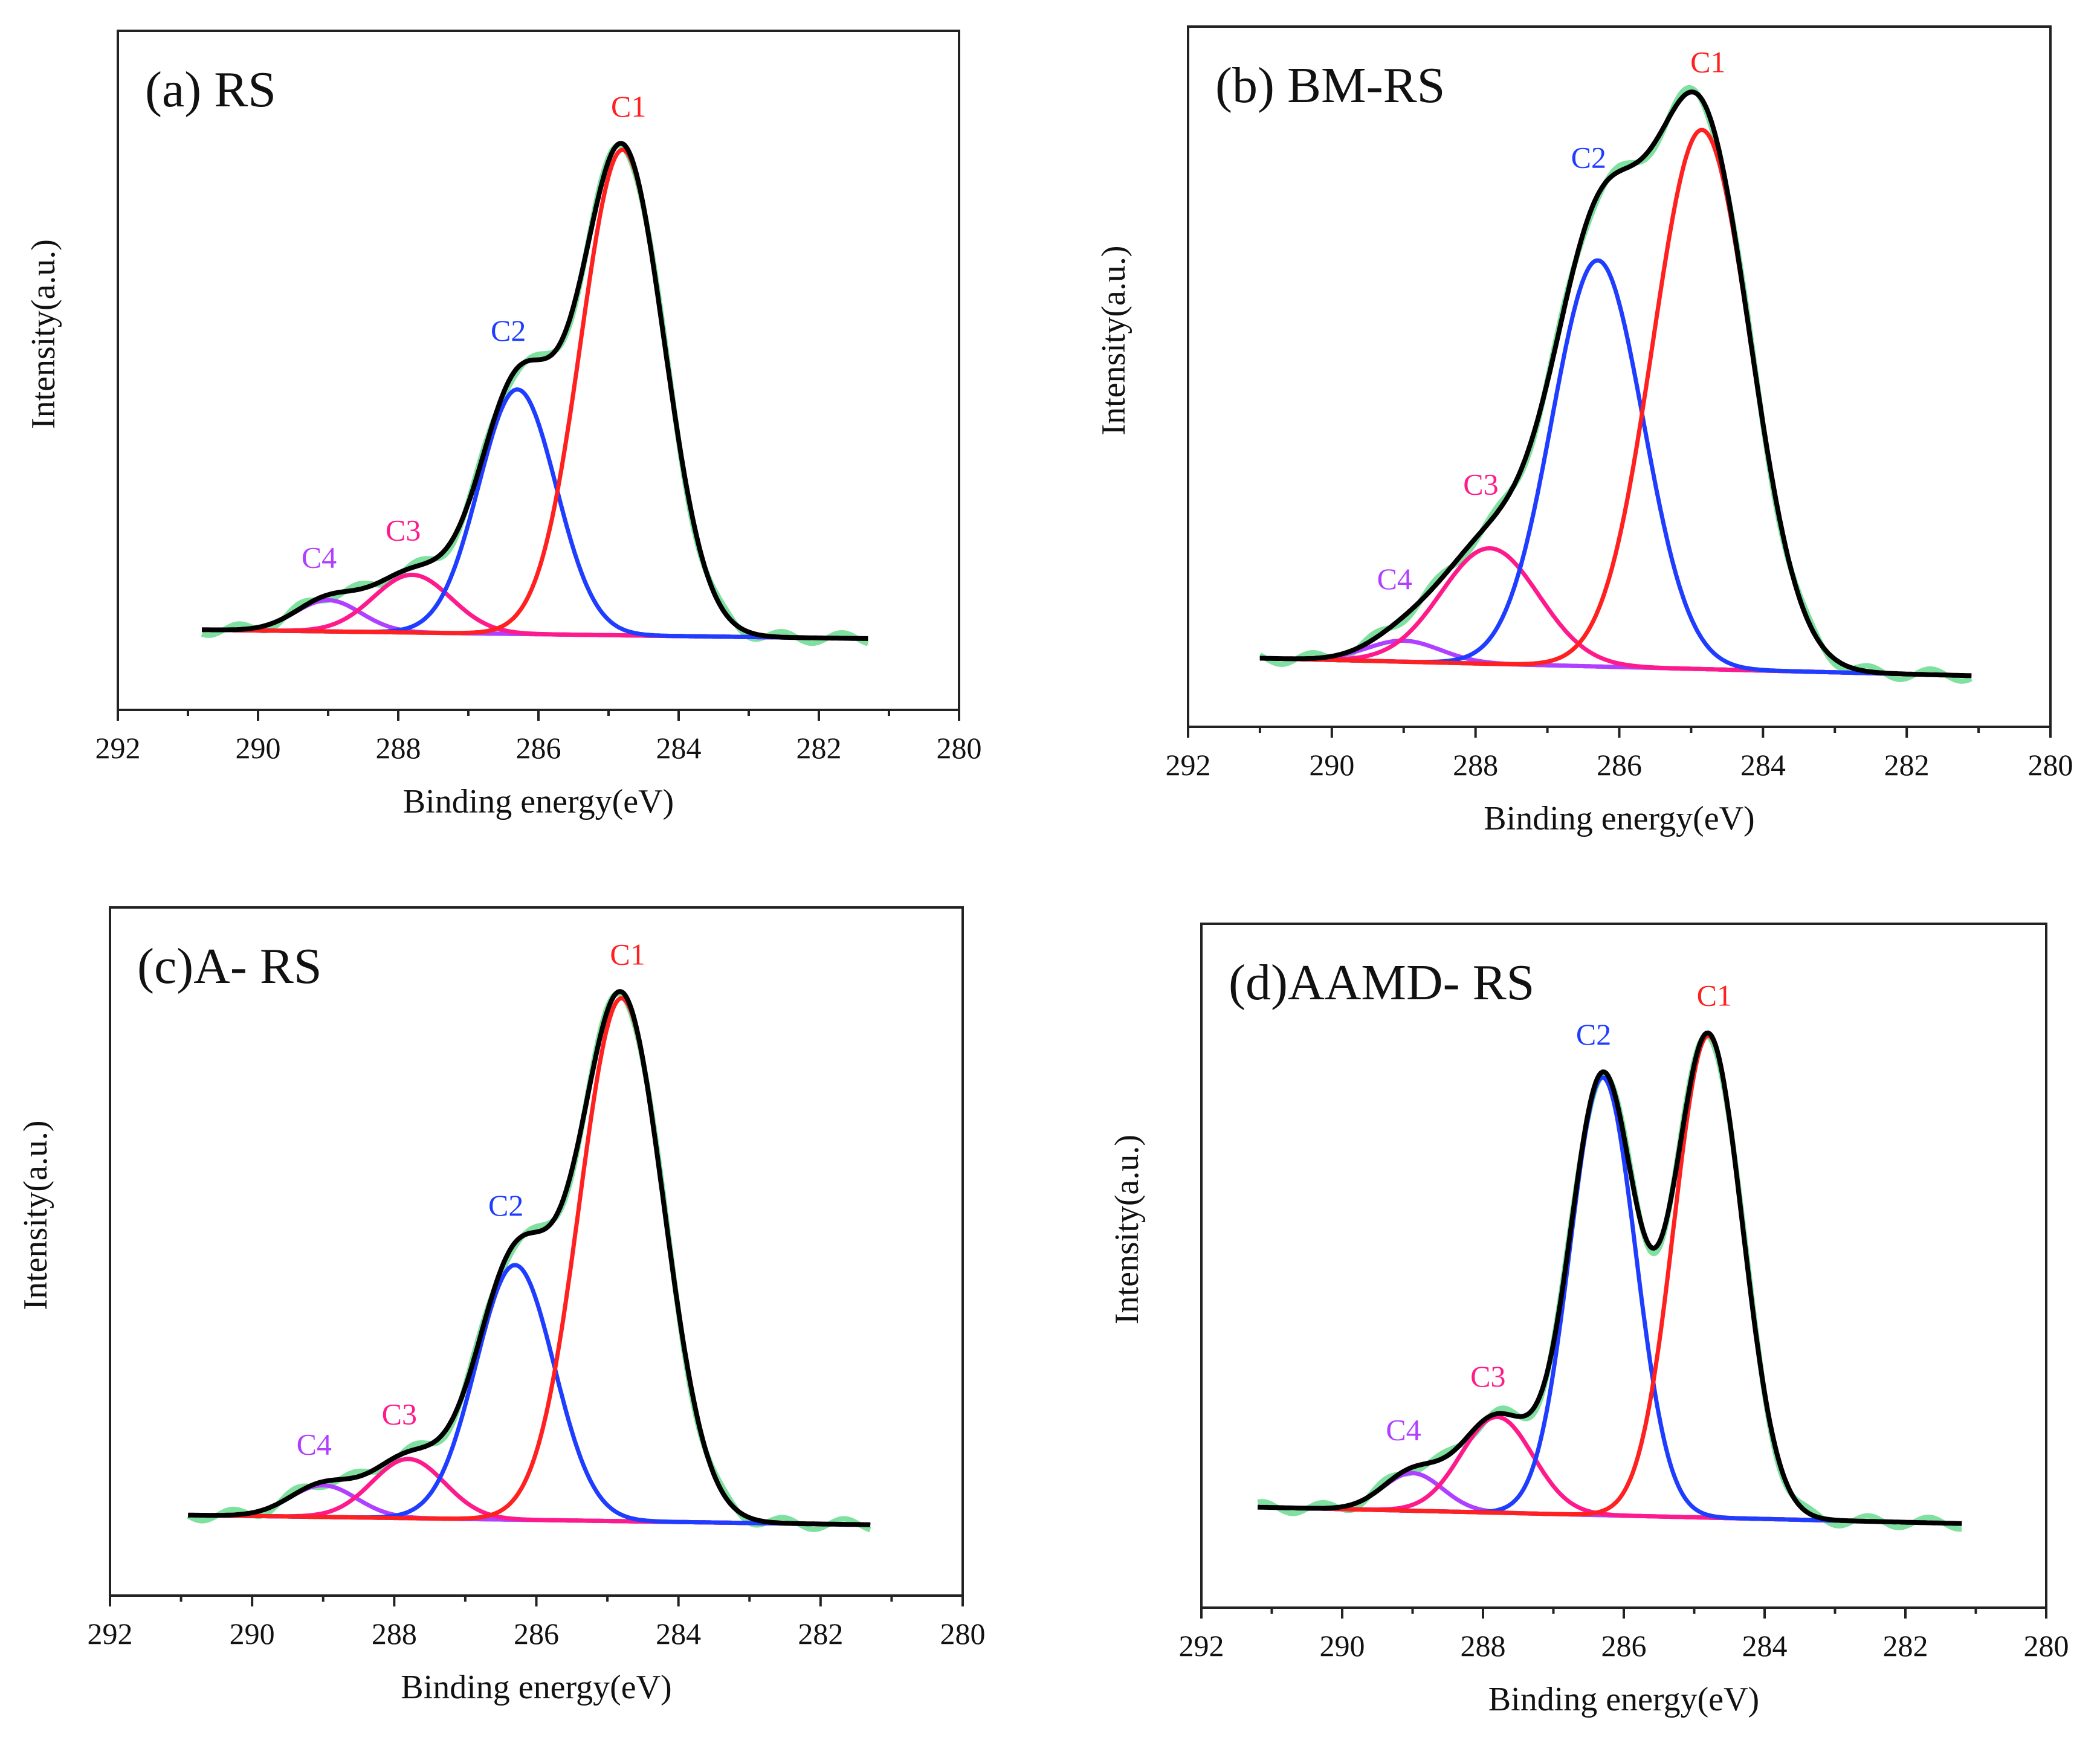 The height and width of the screenshot is (1743, 2100). I want to click on panel-title: (a) RS, so click(210, 90).